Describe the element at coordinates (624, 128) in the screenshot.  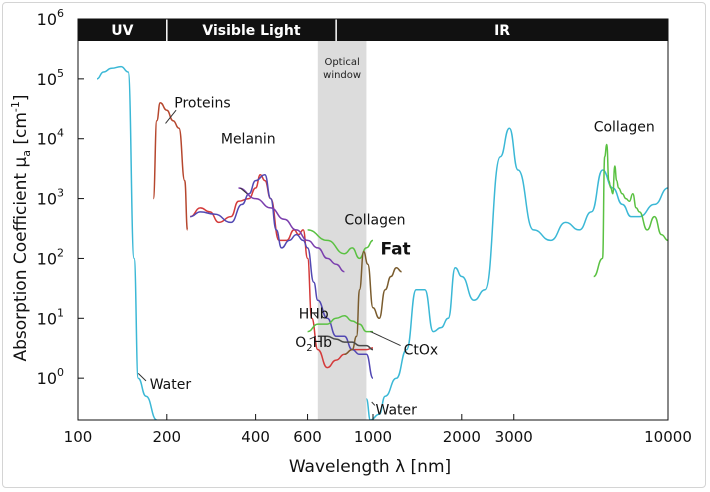
I see `annotation-8: Collagen` at that location.